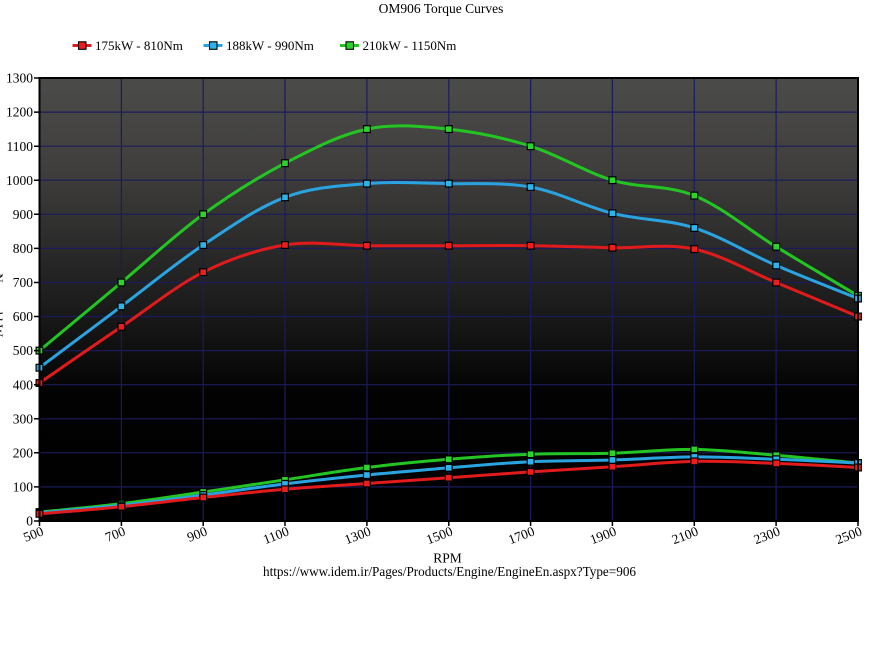  What do you see at coordinates (29, 521) in the screenshot?
I see `svg-text: 0` at bounding box center [29, 521].